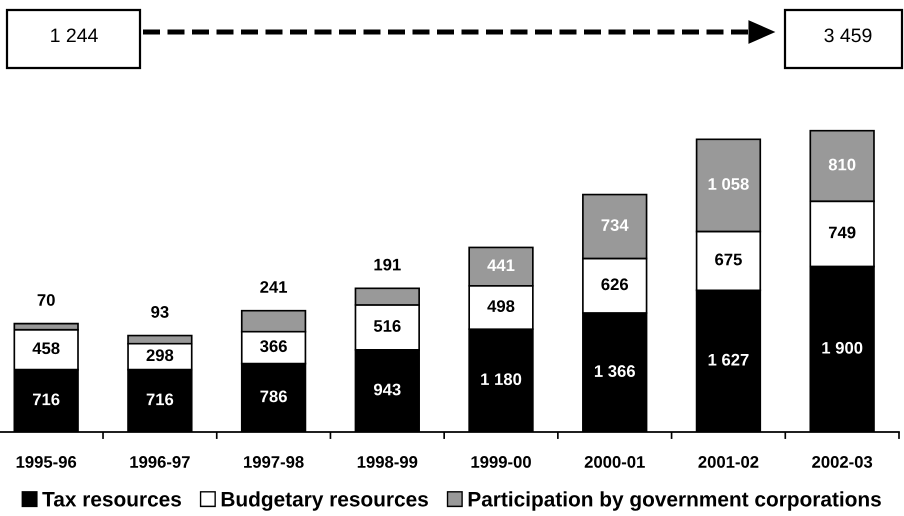 The height and width of the screenshot is (516, 904). Describe the element at coordinates (842, 462) in the screenshot. I see `x-tick-label: 2002-03` at that location.